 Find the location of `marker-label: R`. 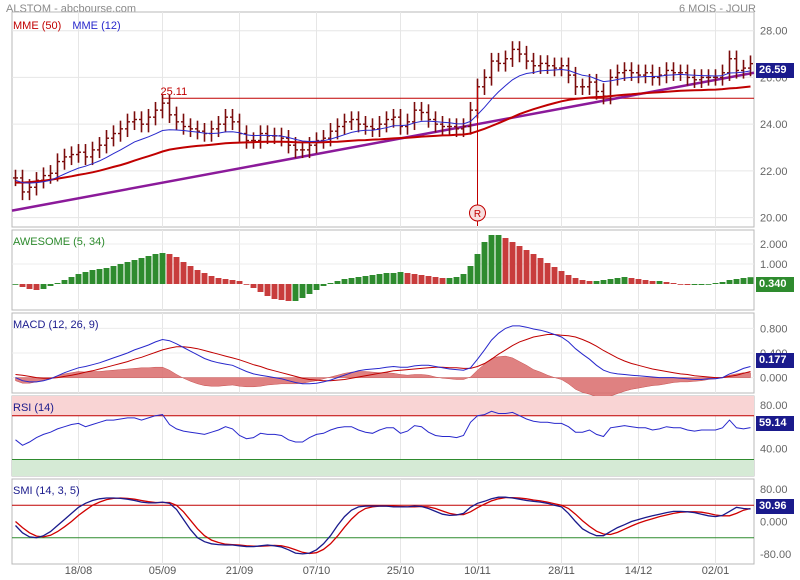

marker-label: R is located at coordinates (477, 214).